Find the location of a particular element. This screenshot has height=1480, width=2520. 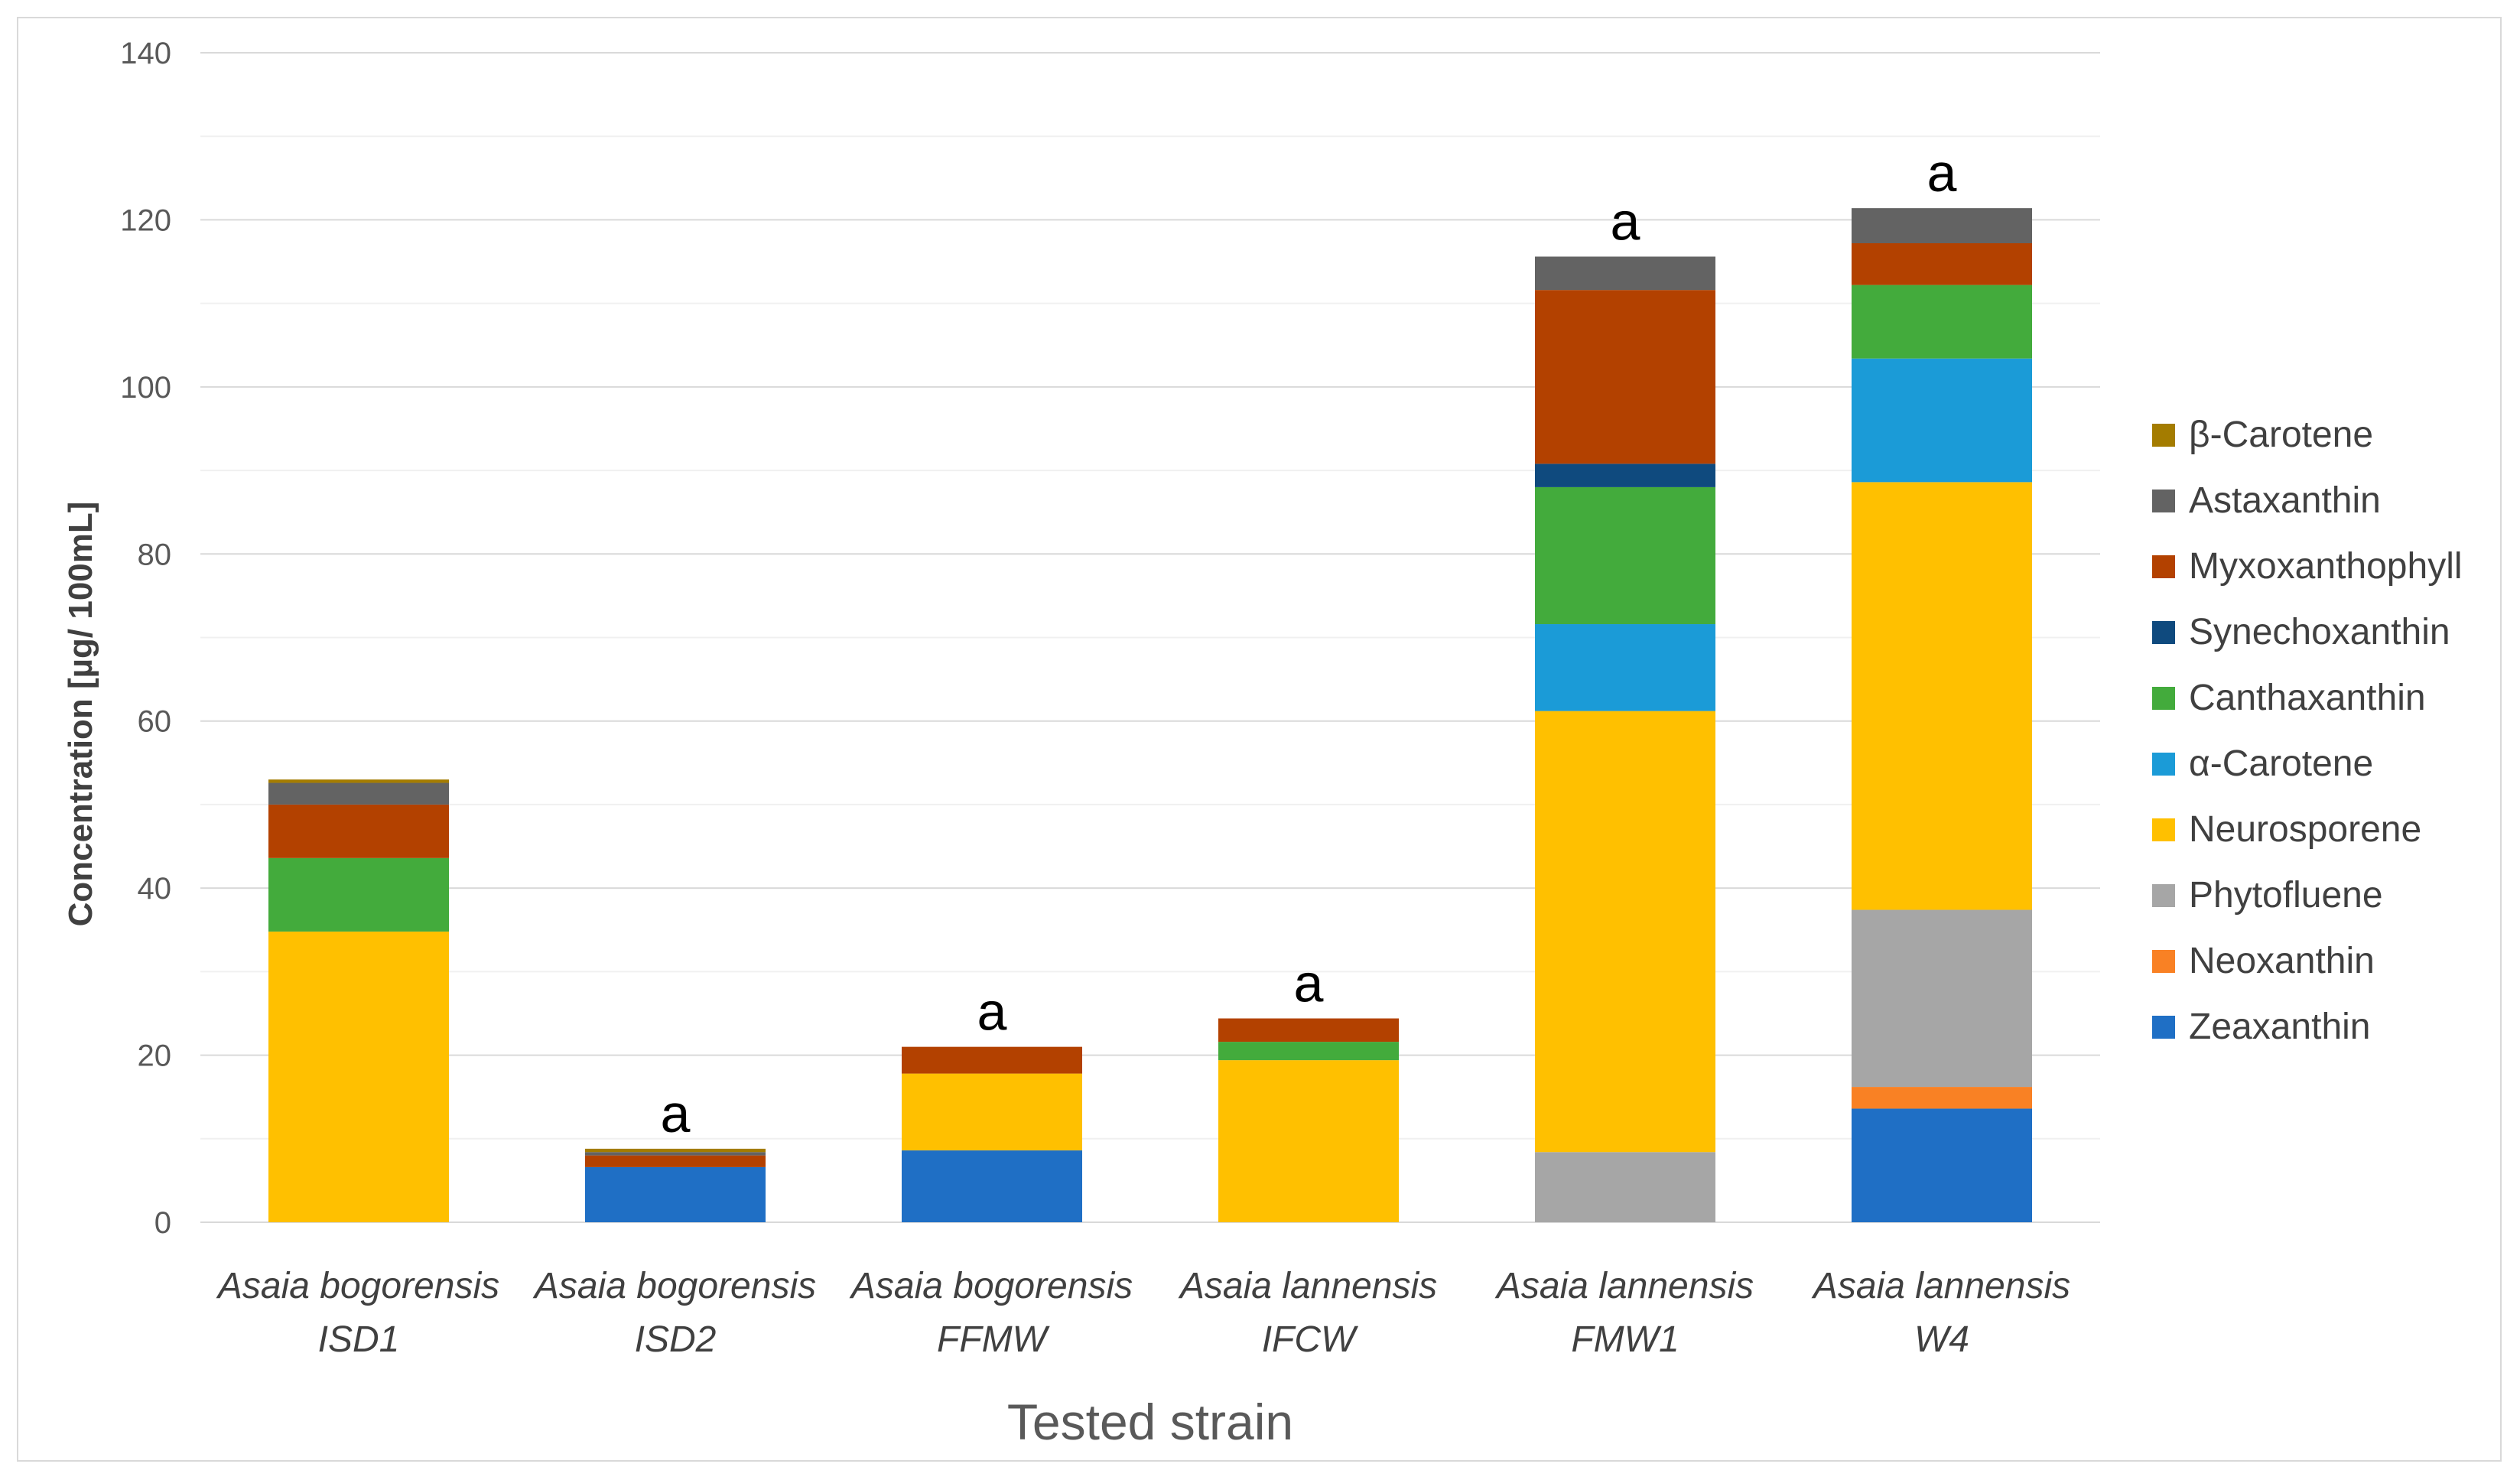

legend-item: Synechoxanthin is located at coordinates (2301, 632).